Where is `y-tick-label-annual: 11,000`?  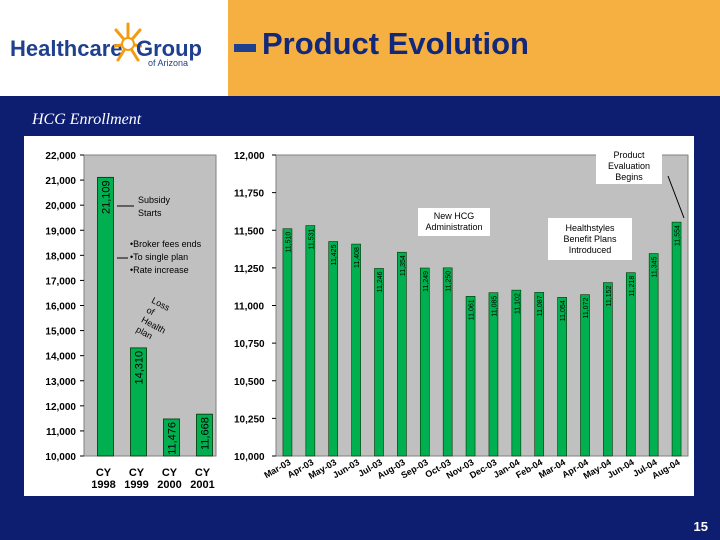
y-tick-label-annual: 11,000 is located at coordinates (61, 432).